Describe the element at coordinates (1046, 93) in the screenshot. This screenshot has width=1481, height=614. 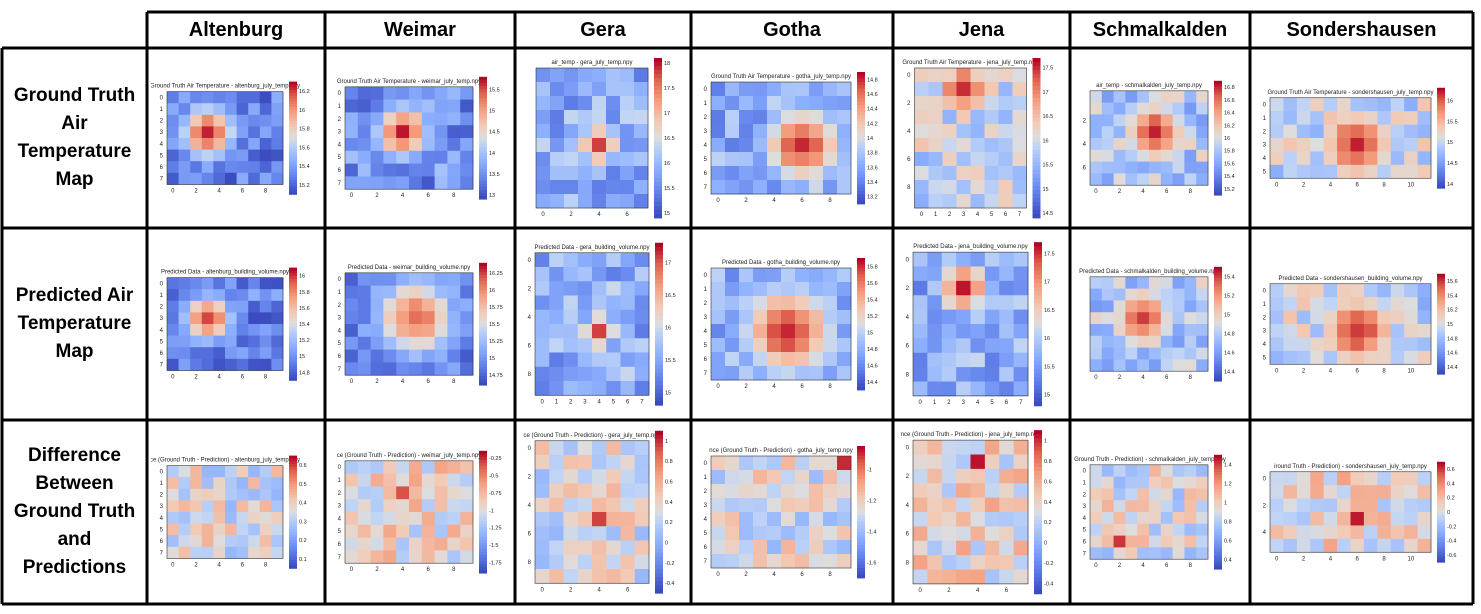
I see `colorbar-tick-label: 17` at that location.